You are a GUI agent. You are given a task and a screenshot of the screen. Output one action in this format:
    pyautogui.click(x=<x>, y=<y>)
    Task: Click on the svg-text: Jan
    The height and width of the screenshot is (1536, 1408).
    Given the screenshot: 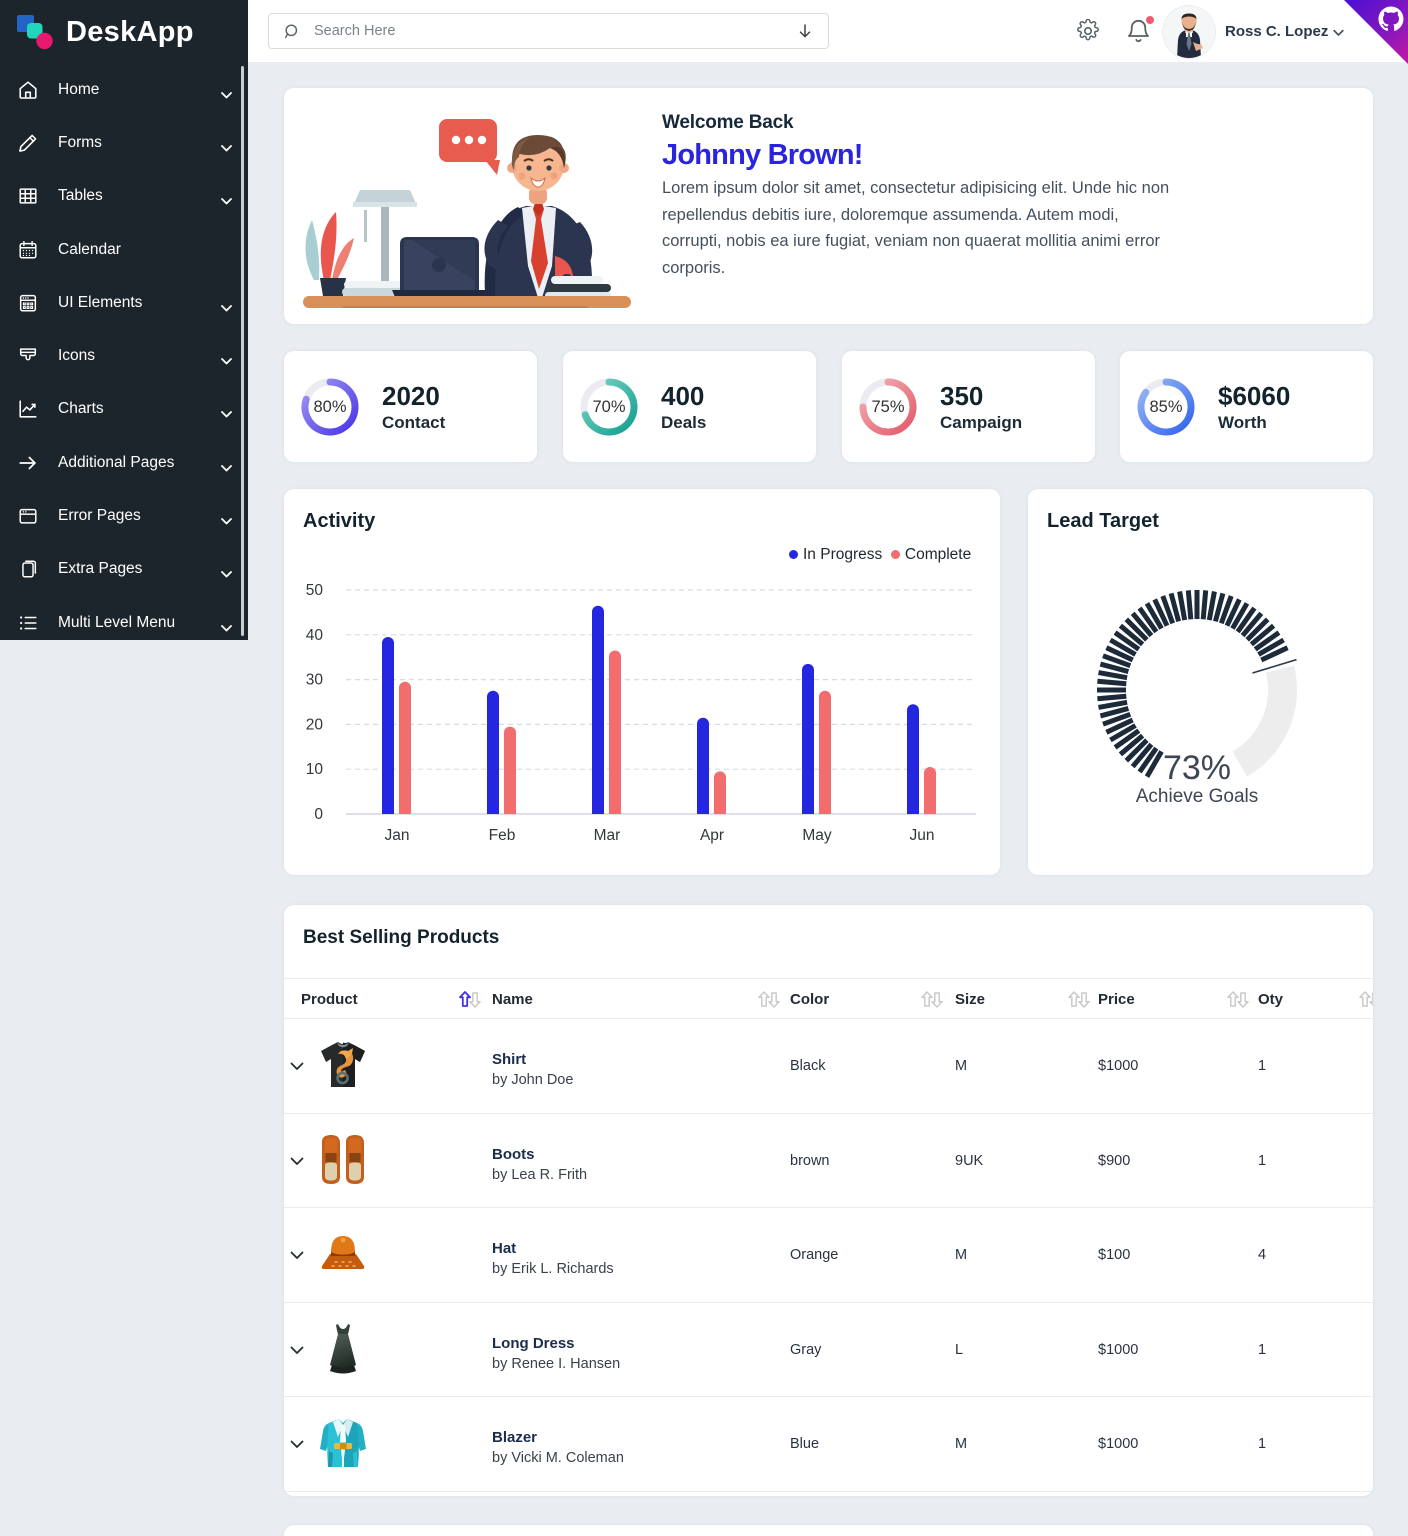 What is the action you would take?
    pyautogui.click(x=397, y=835)
    